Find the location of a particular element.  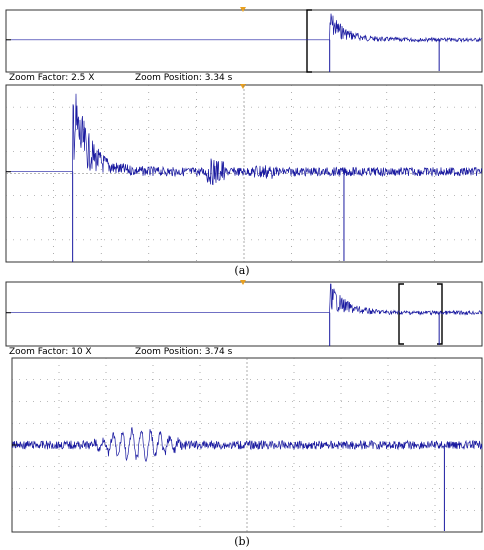

caption-a: (a) is located at coordinates (241, 270).